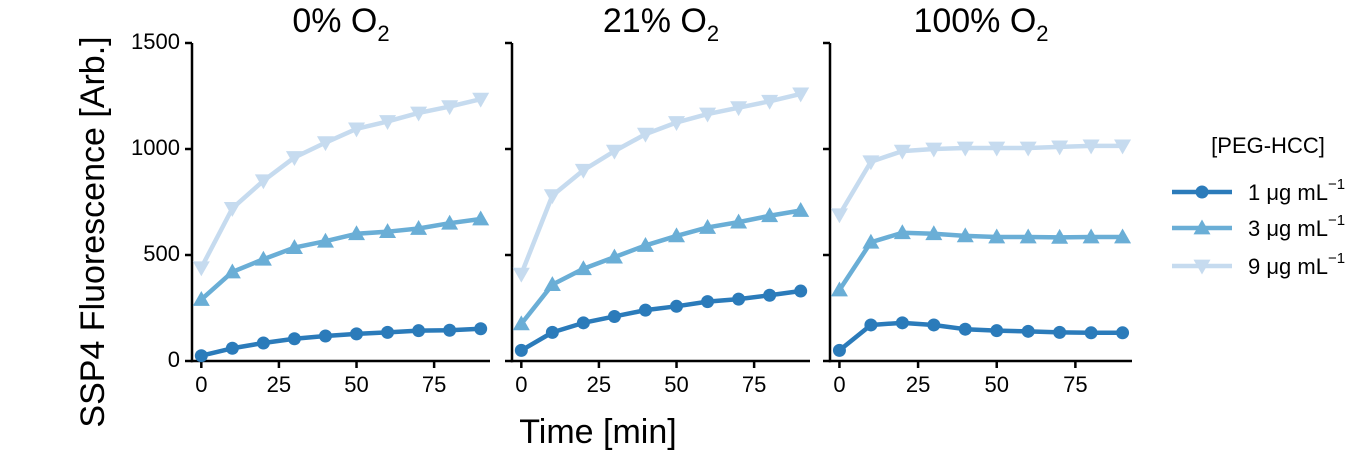 The height and width of the screenshot is (460, 1367). What do you see at coordinates (980, 24) in the screenshot?
I see `panel-title: 100% O2` at bounding box center [980, 24].